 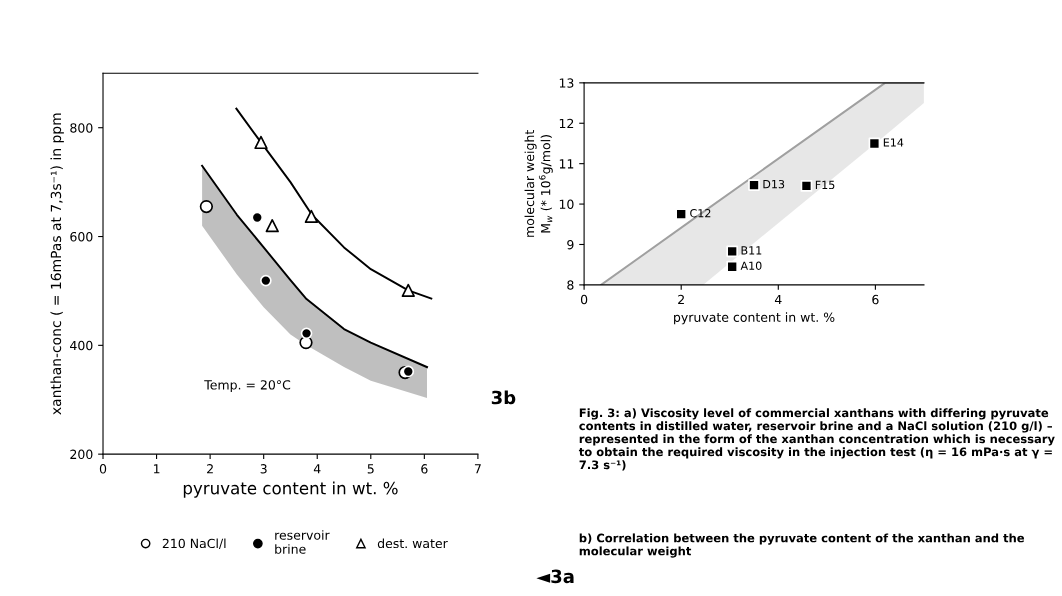 What do you see at coordinates (247, 386) in the screenshot?
I see `annotation: Temp. = 20°C` at bounding box center [247, 386].